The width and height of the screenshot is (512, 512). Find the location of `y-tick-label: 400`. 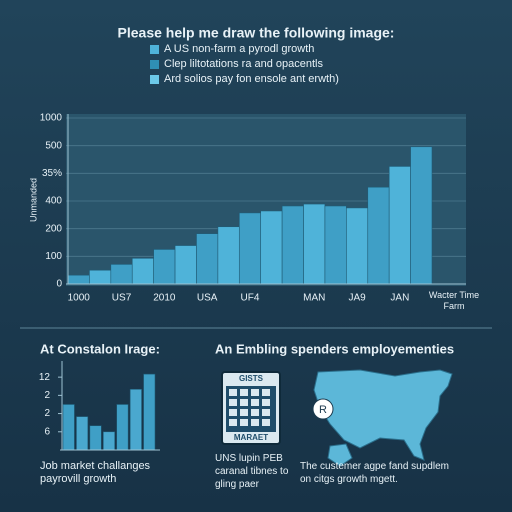

y-tick-label: 400 is located at coordinates (53, 201).